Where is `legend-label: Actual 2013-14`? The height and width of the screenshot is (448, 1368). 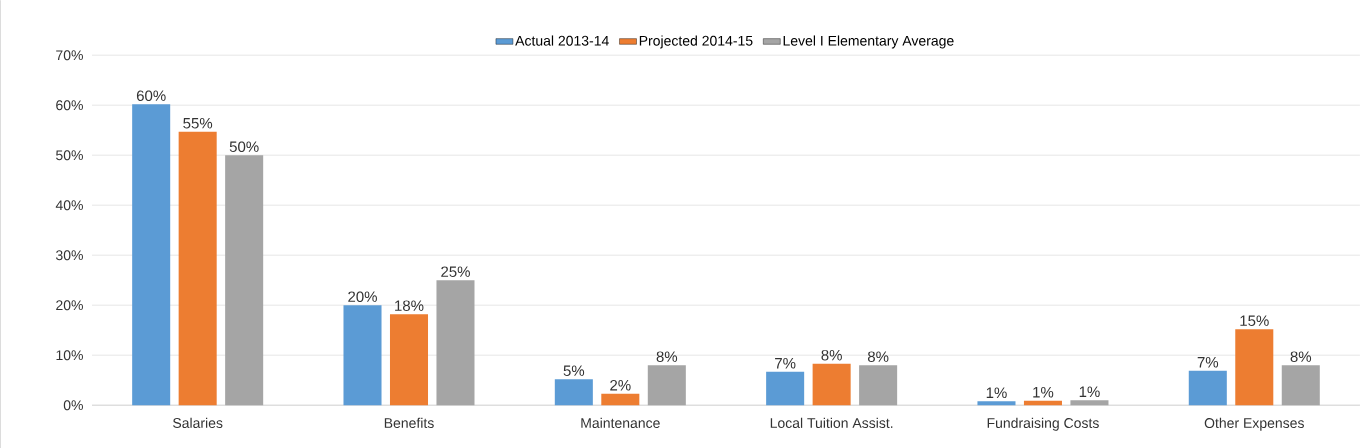 legend-label: Actual 2013-14 is located at coordinates (562, 40).